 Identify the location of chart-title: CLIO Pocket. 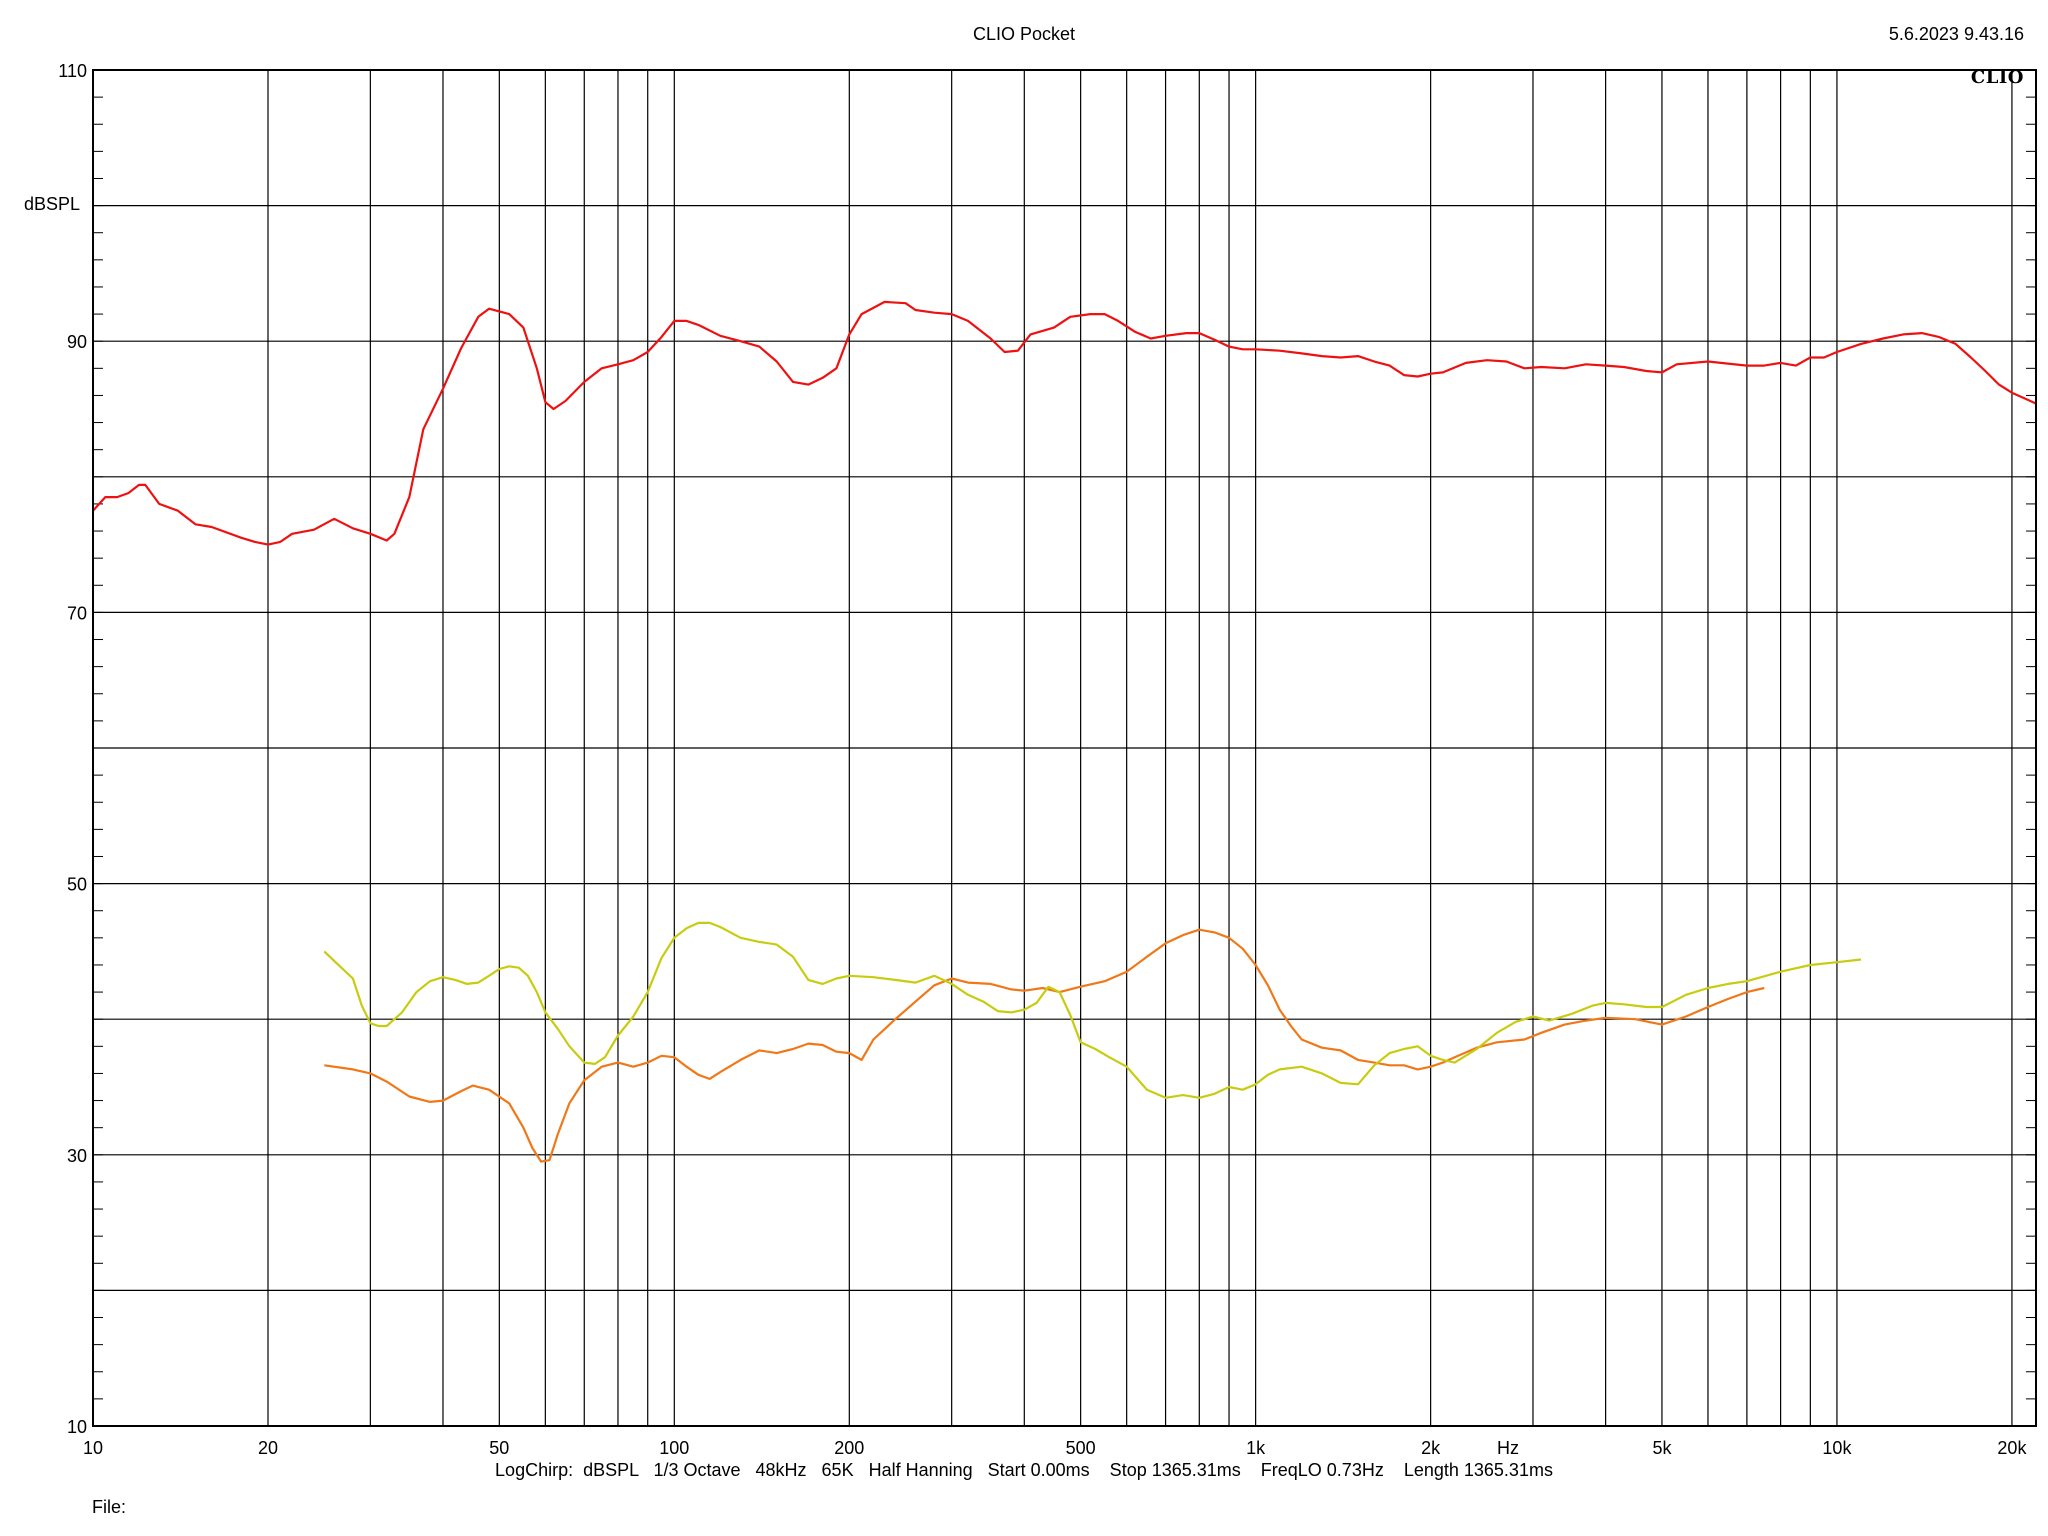
(1024, 34).